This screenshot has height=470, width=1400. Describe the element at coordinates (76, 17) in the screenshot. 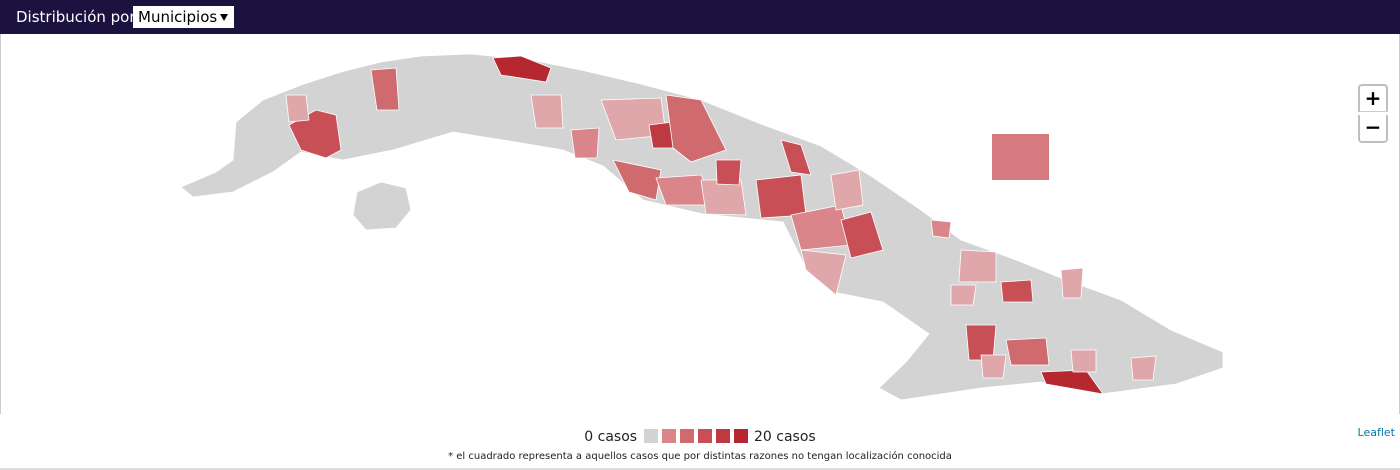

I see `header-label: Distribución por` at that location.